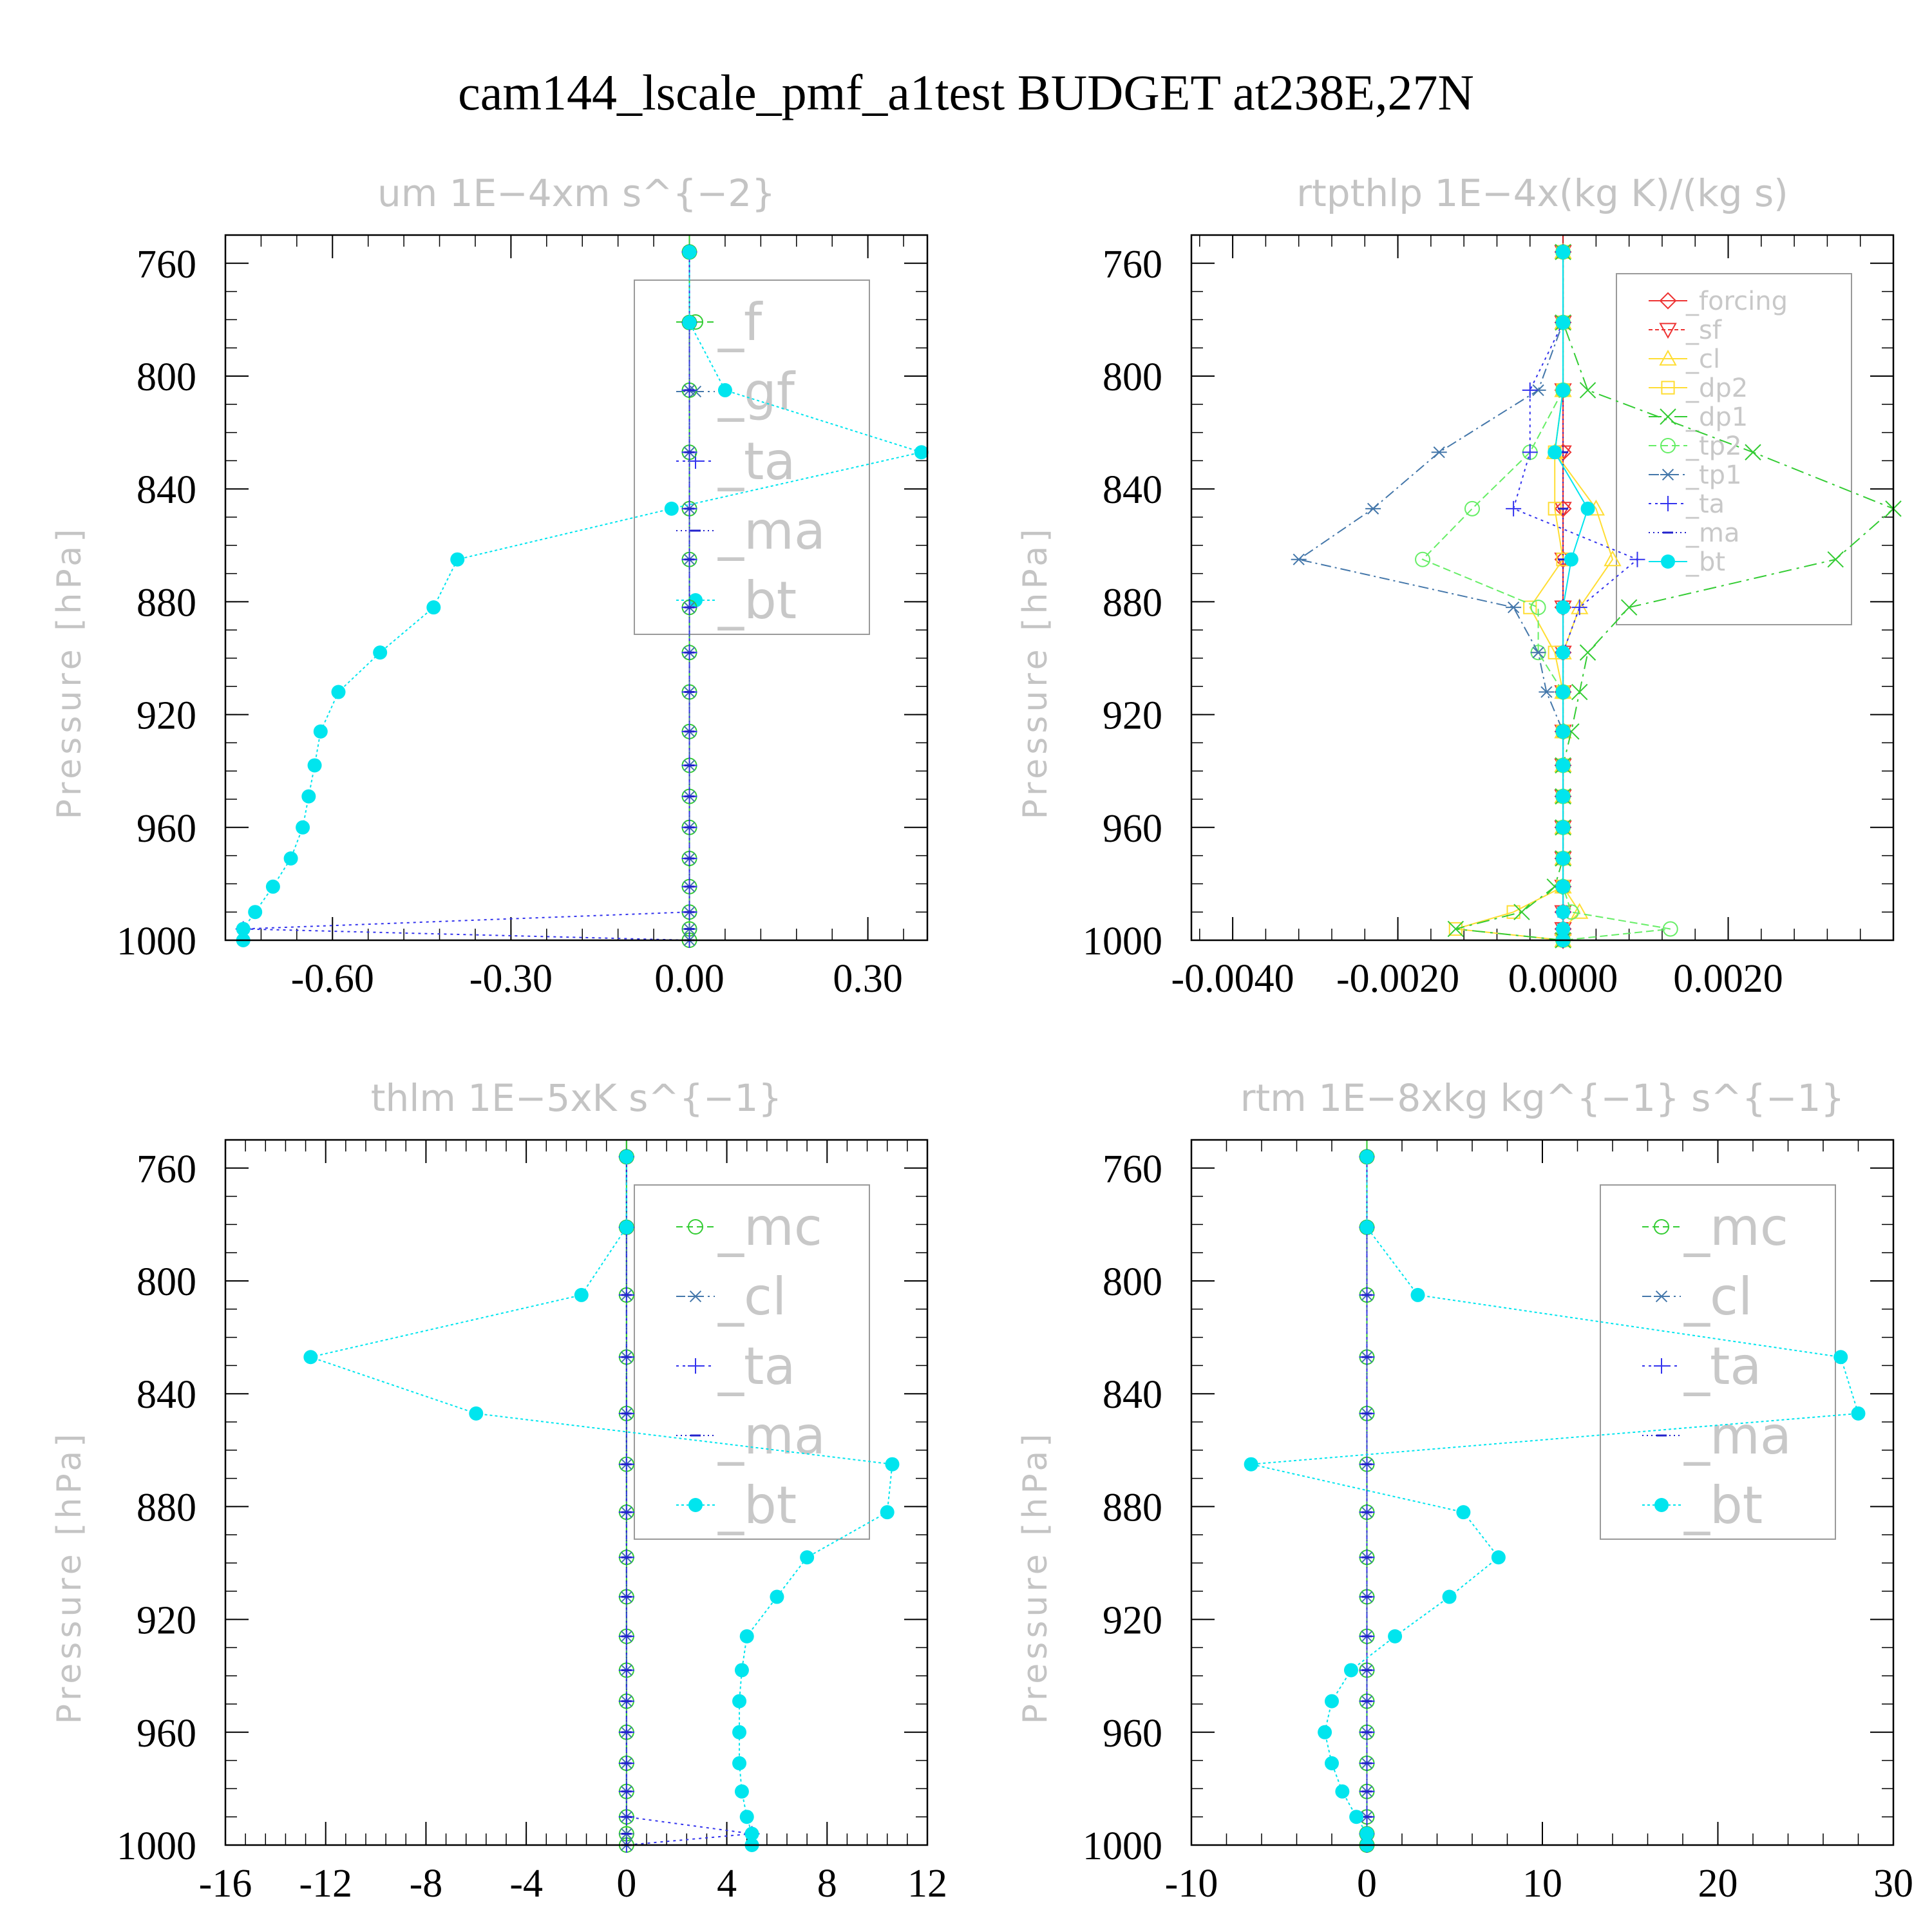 The height and width of the screenshot is (1932, 1932). Describe the element at coordinates (1728, 979) in the screenshot. I see `x-tick-label: 0.0020` at that location.